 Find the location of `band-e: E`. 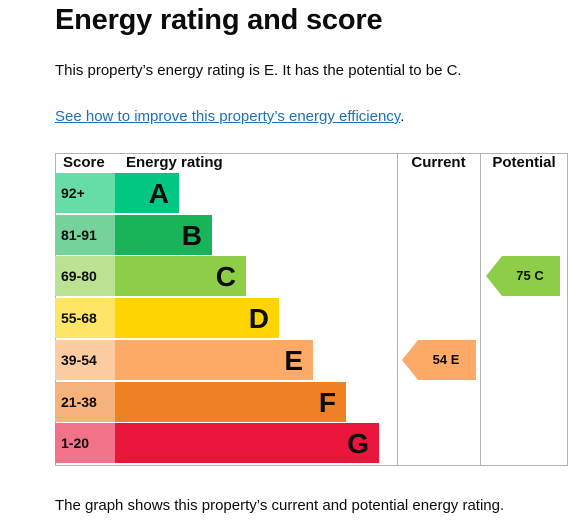

band-e: E is located at coordinates (214, 360).